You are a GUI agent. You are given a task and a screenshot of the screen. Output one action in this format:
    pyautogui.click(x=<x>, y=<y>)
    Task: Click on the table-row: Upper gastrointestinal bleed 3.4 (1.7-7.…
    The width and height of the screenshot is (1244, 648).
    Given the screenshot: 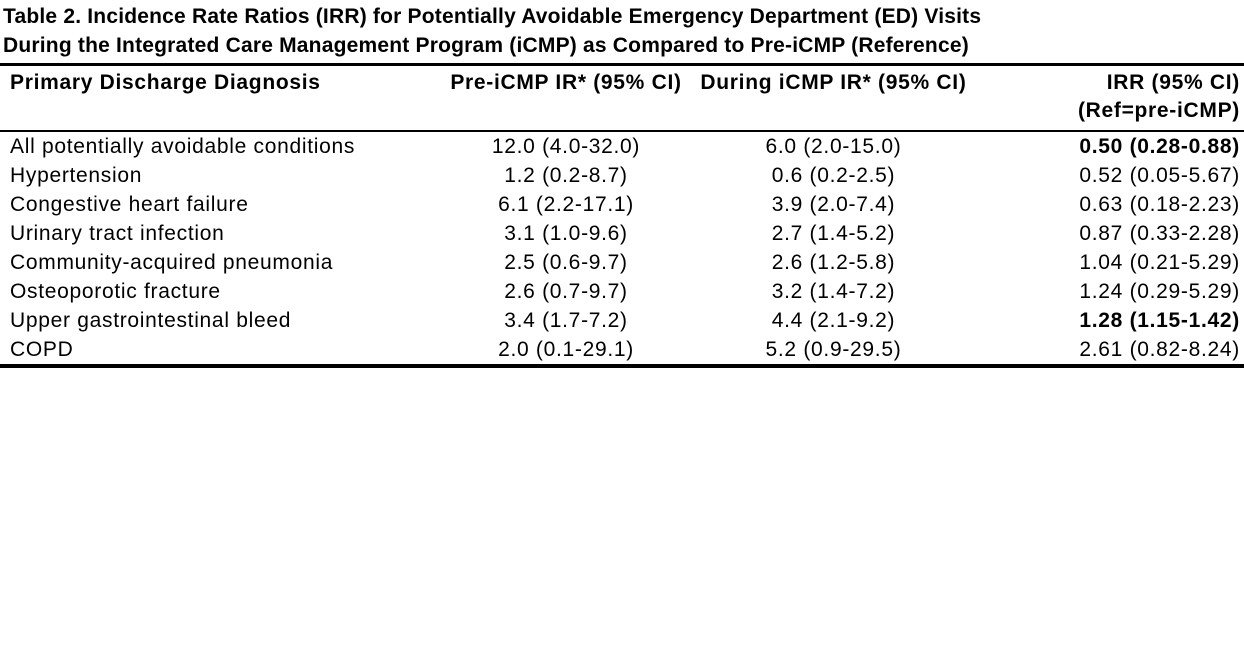 What is the action you would take?
    pyautogui.click(x=622, y=320)
    